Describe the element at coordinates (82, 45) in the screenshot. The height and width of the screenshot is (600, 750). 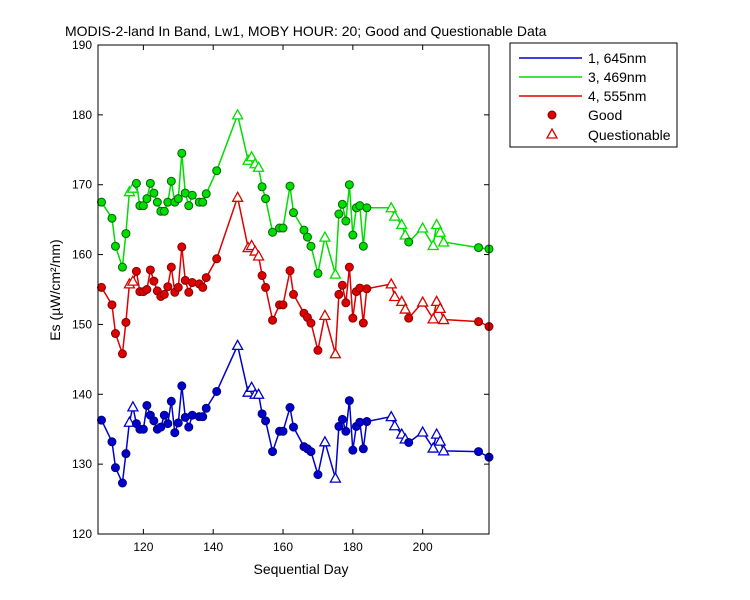
I see `y-tick-label: 190` at that location.